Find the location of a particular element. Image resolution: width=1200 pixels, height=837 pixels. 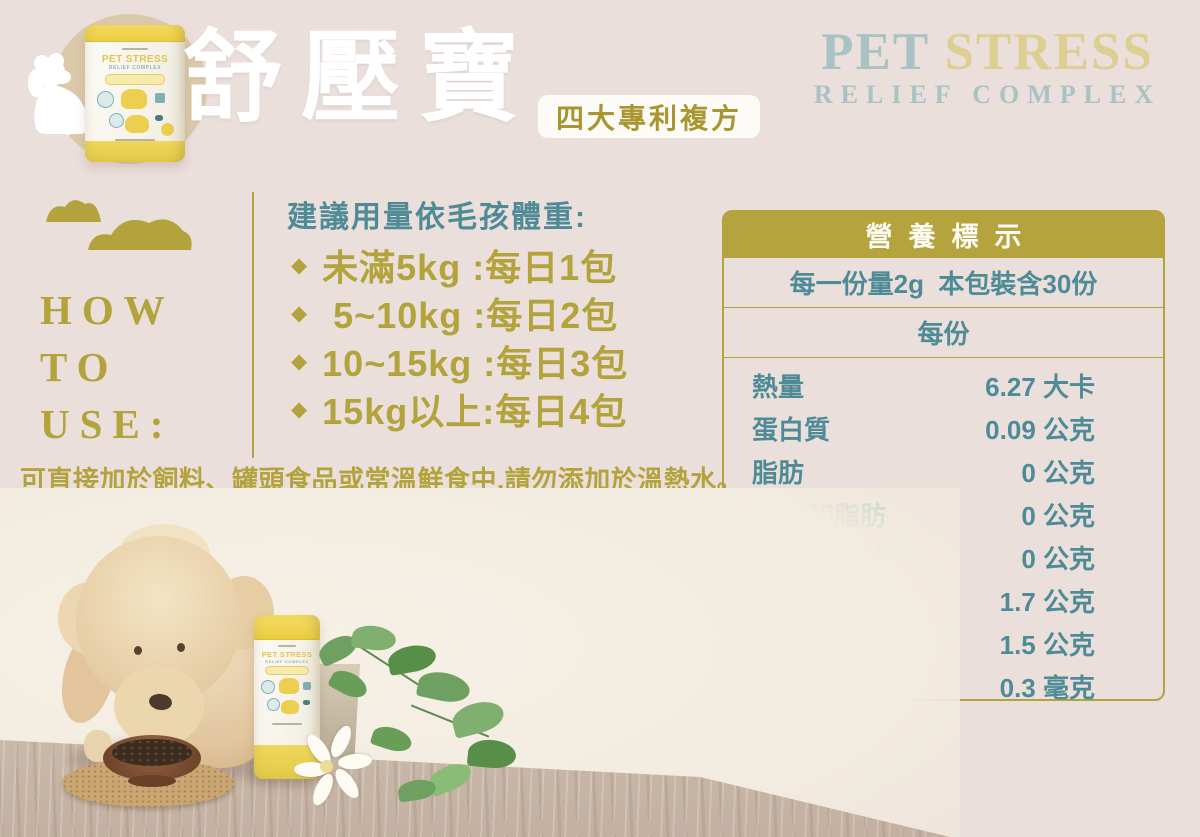

bowl-food is located at coordinates (152, 752).